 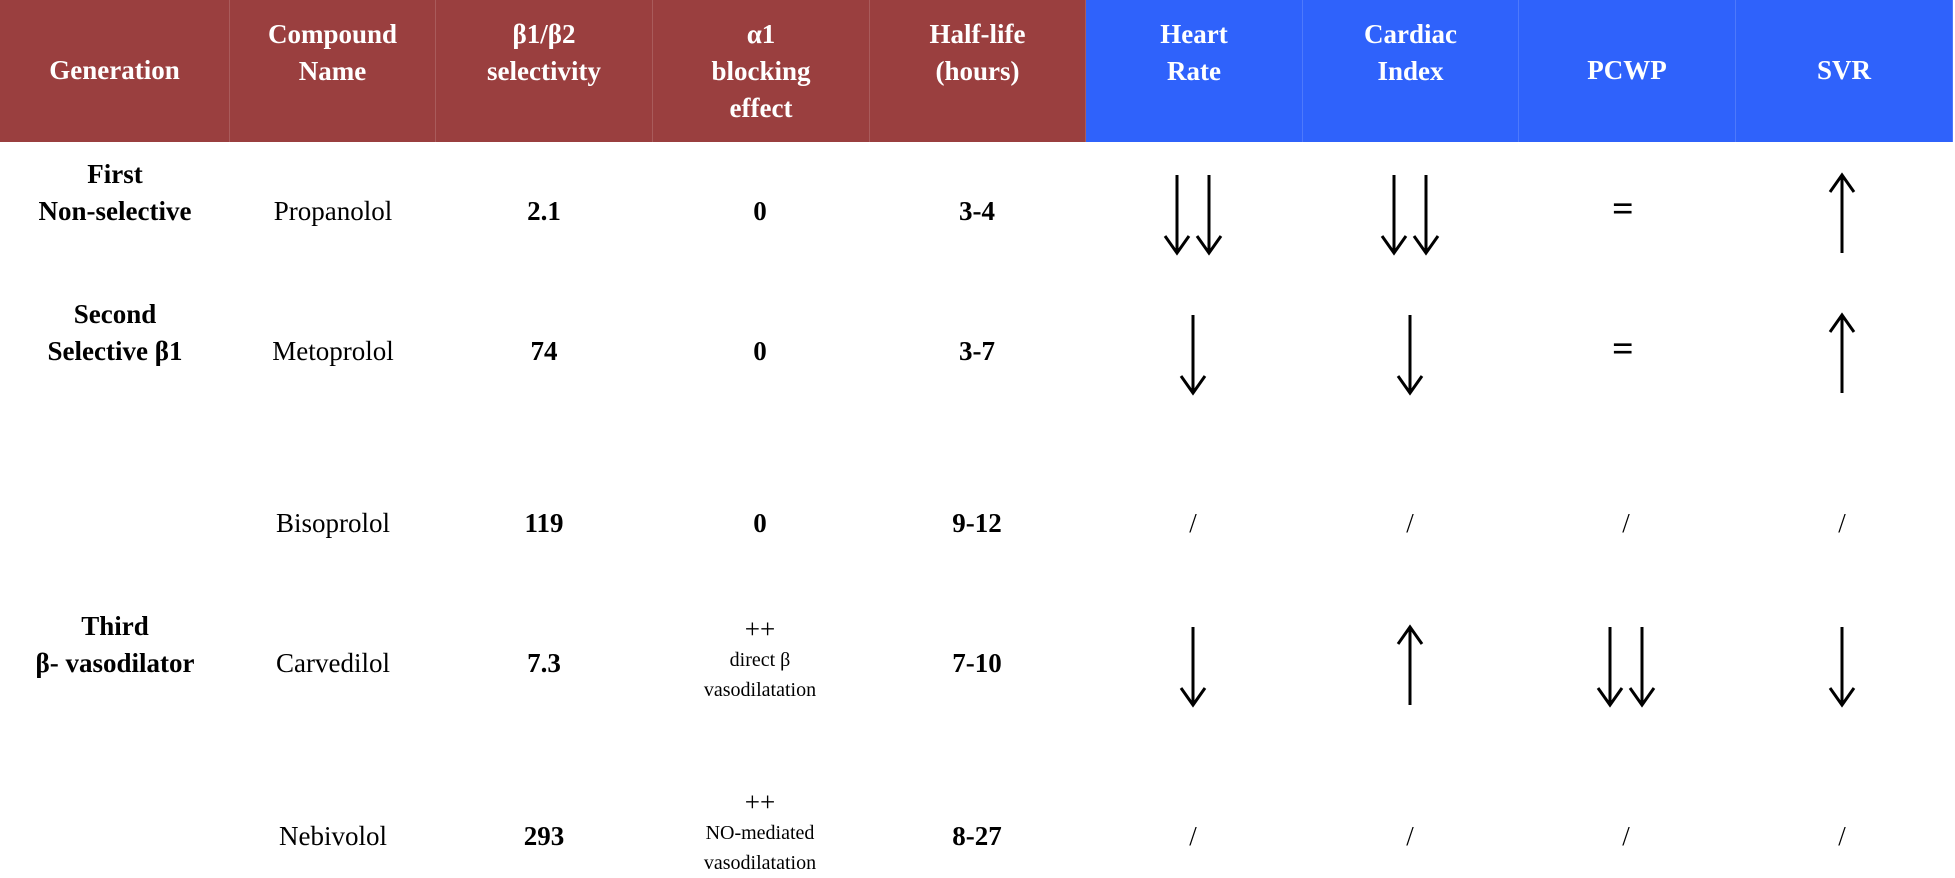 What do you see at coordinates (977, 523) in the screenshot?
I see `half-life-value: 9-12` at bounding box center [977, 523].